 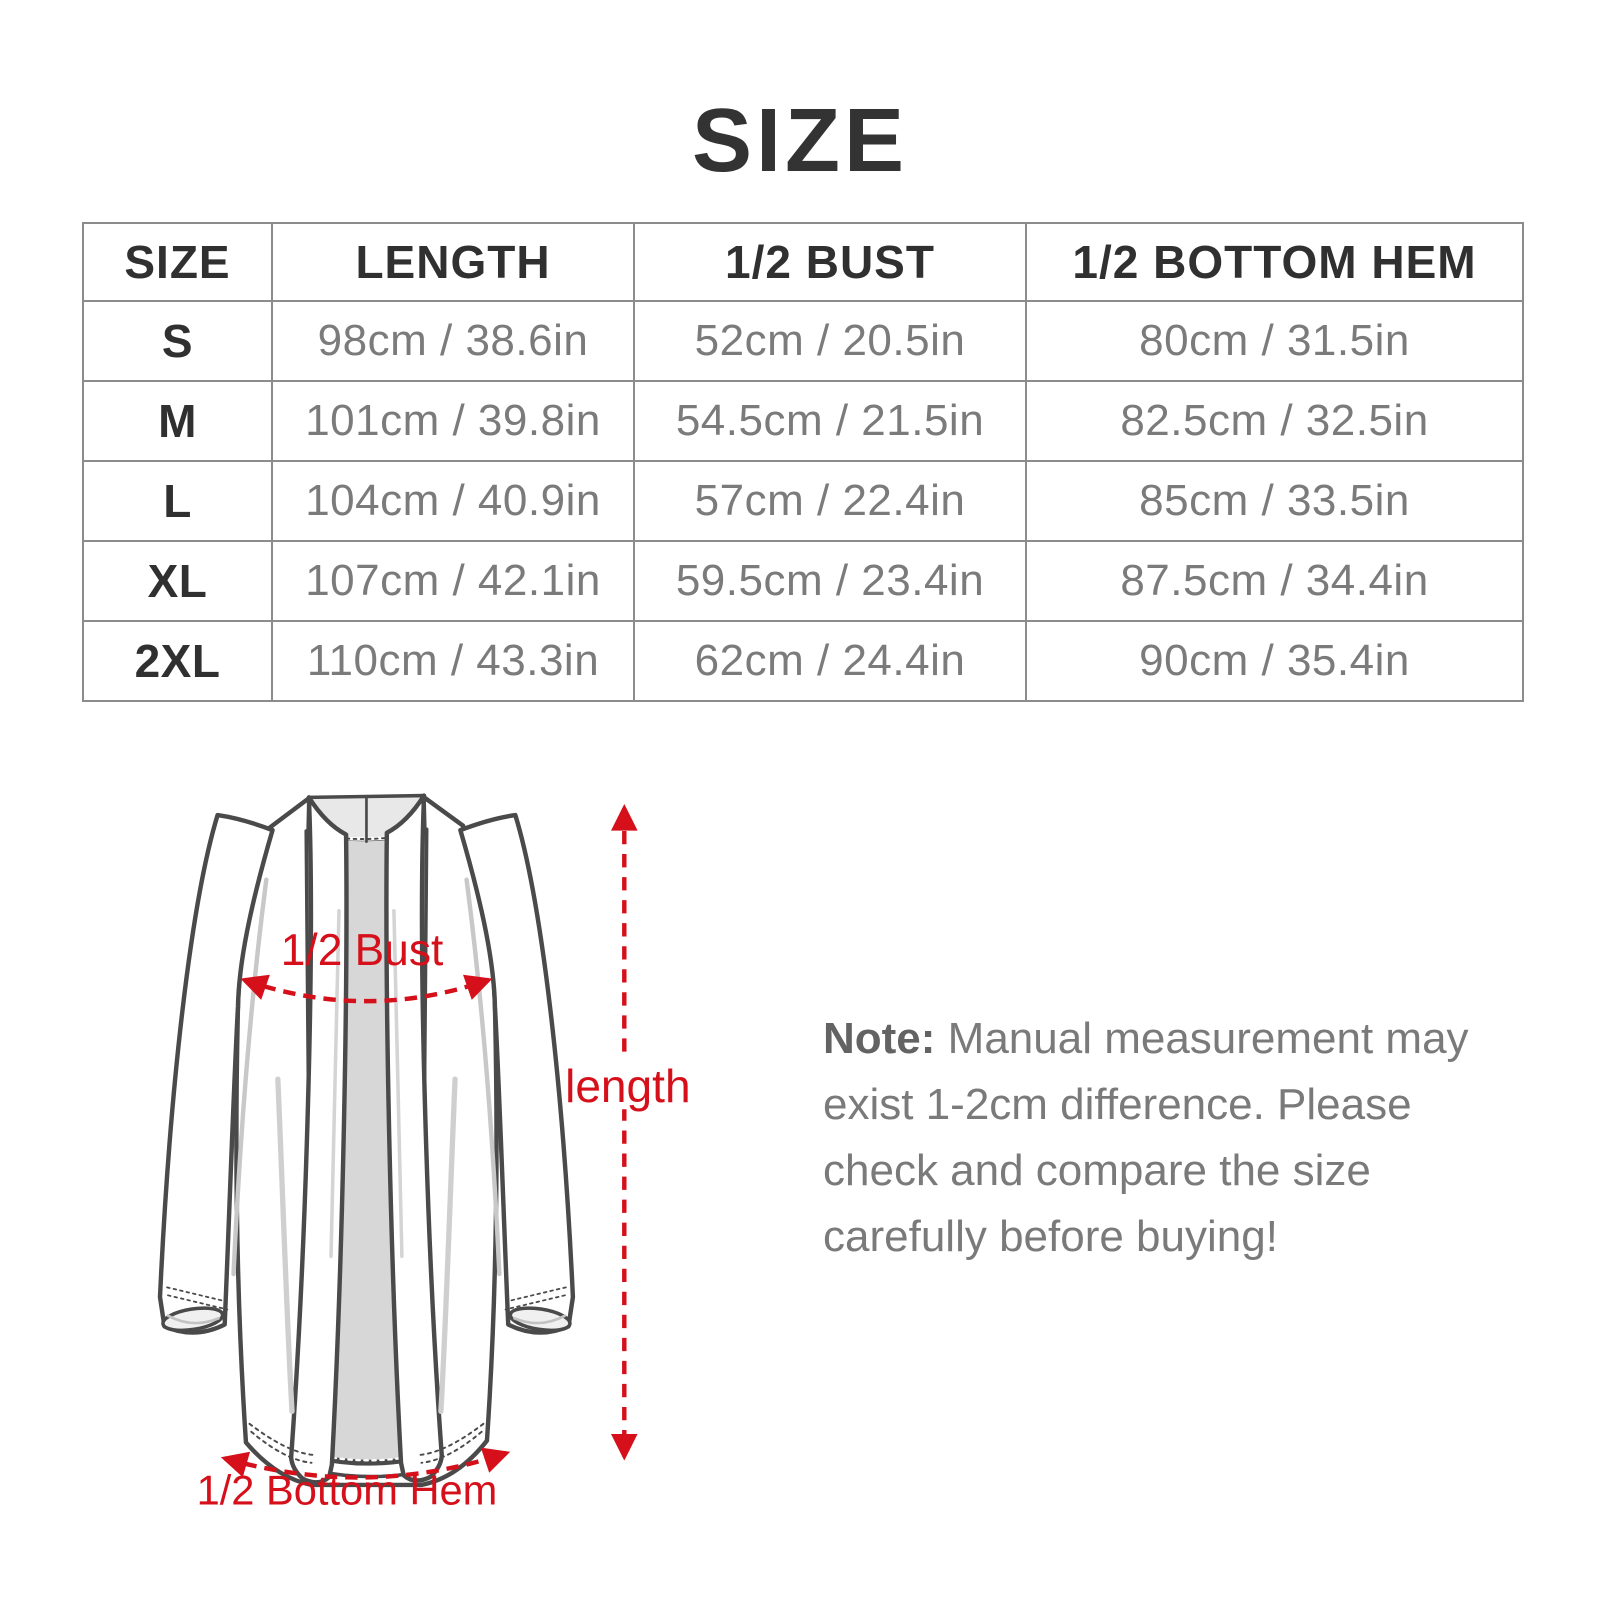 I want to click on size-label-cell: S, so click(x=177, y=341).